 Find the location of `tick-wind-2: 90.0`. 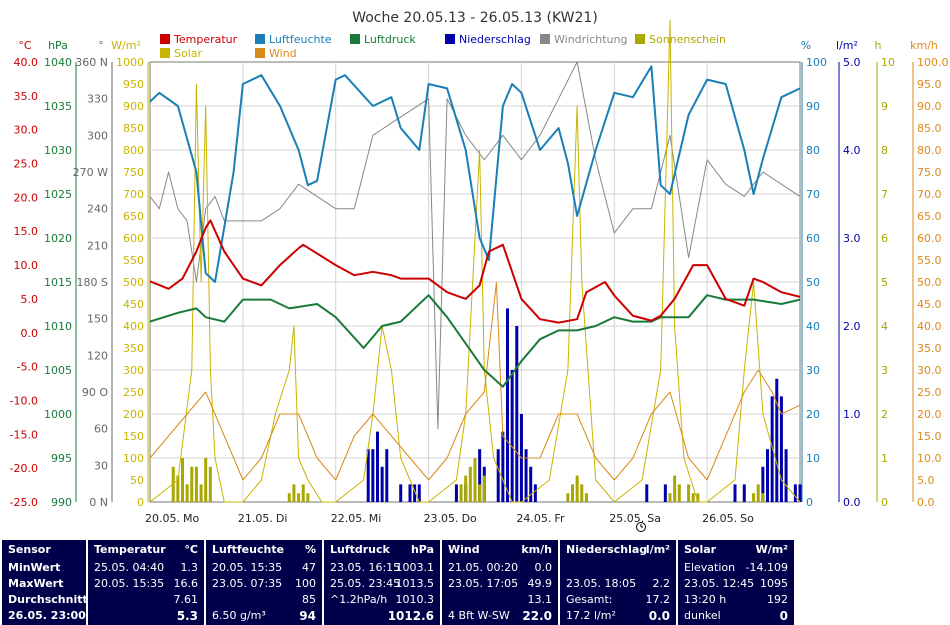

tick-wind-2: 90.0 is located at coordinates (929, 106).